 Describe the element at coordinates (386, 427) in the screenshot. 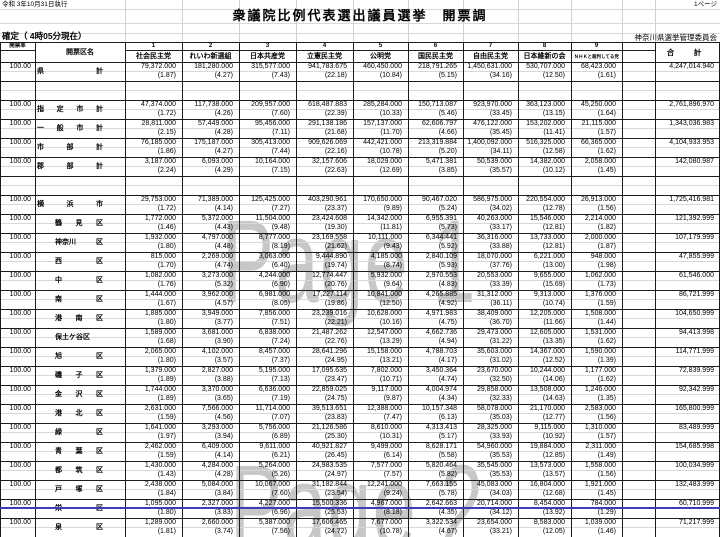

I see `vote-count-cell: 8,610.000` at that location.